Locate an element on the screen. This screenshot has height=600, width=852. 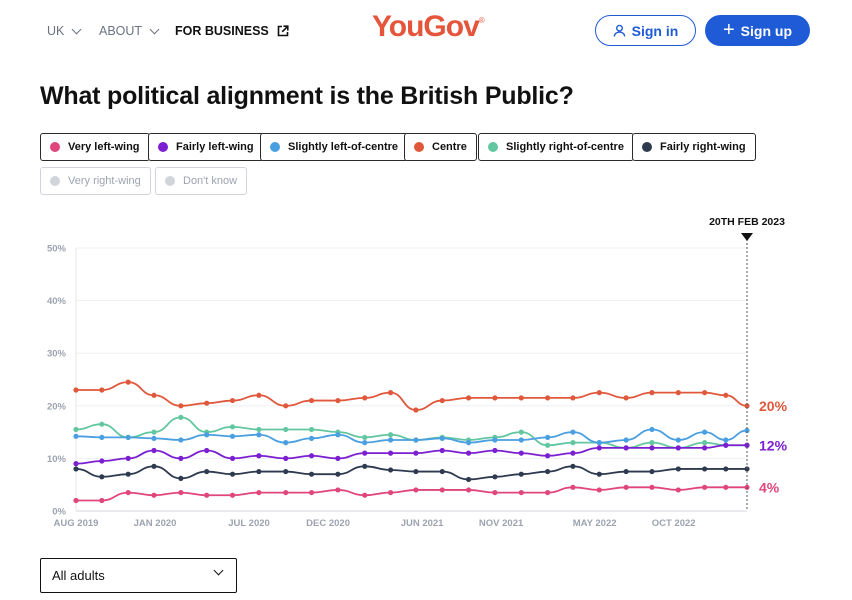
x-tick-label: JUN 2021 is located at coordinates (422, 523).